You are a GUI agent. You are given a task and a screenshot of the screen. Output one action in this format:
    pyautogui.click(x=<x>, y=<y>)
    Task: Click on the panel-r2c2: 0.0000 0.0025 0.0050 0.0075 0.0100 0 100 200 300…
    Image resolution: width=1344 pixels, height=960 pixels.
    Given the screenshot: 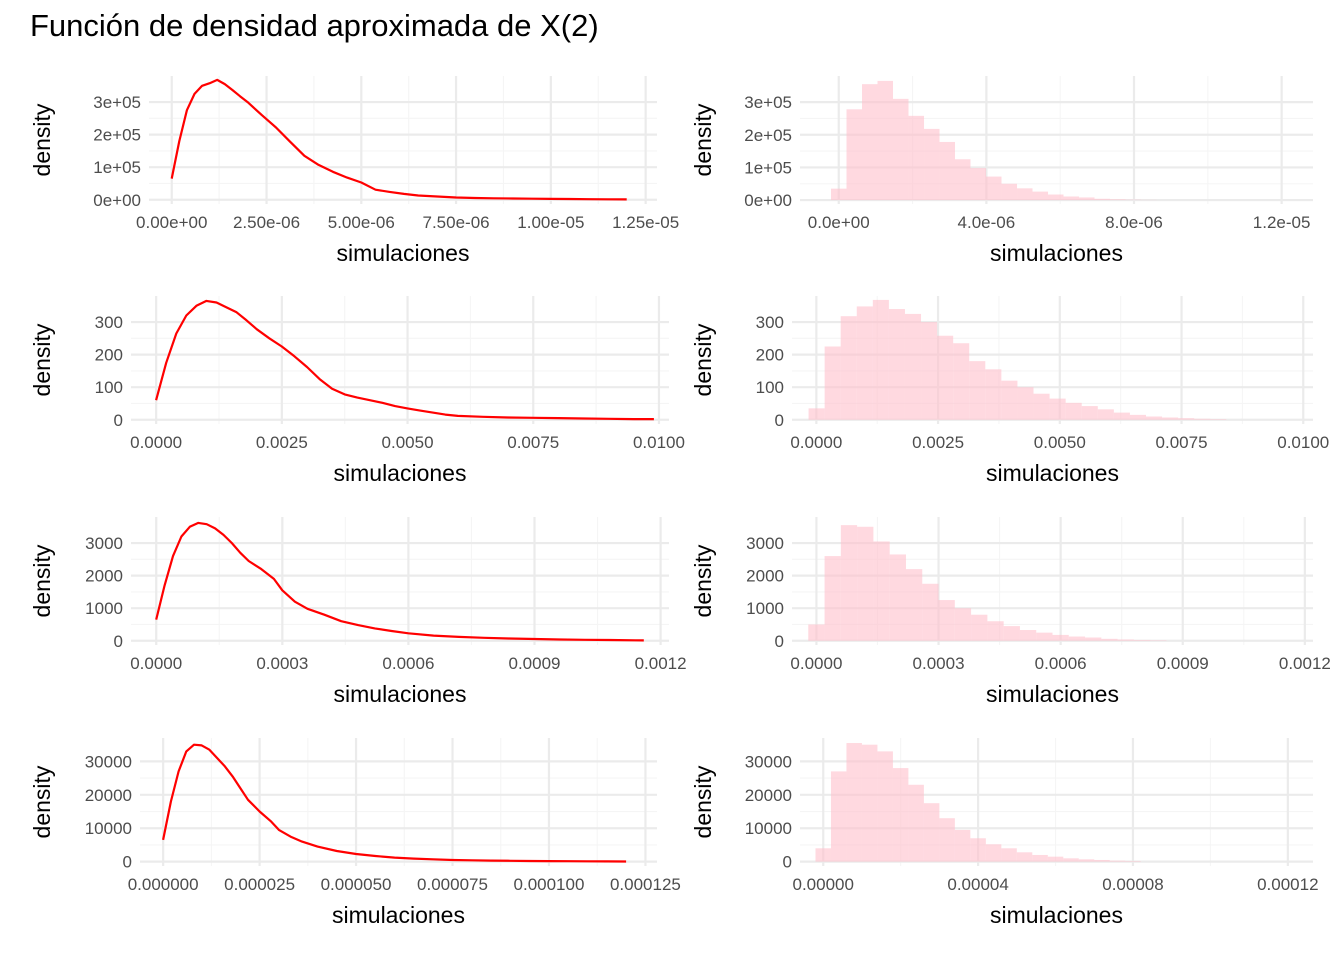 What is the action you would take?
    pyautogui.click(x=1009, y=391)
    